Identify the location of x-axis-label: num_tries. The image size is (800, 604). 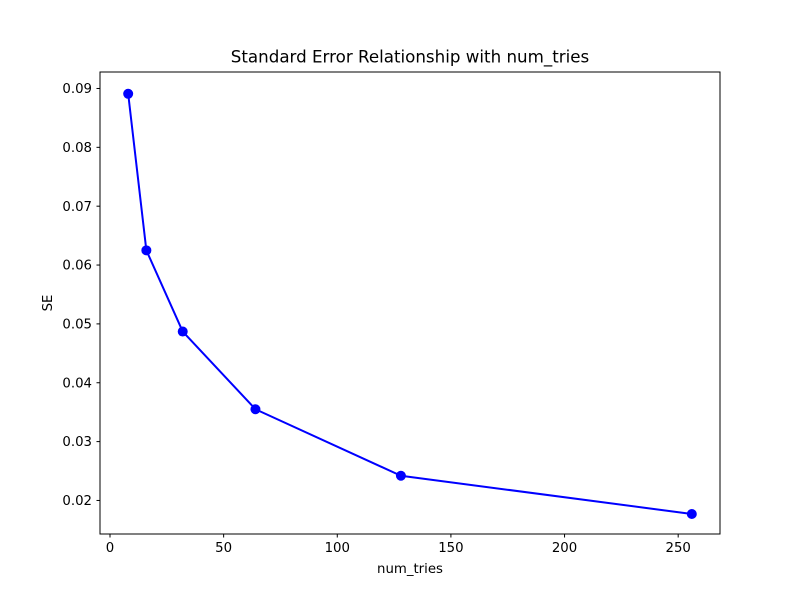
(410, 569).